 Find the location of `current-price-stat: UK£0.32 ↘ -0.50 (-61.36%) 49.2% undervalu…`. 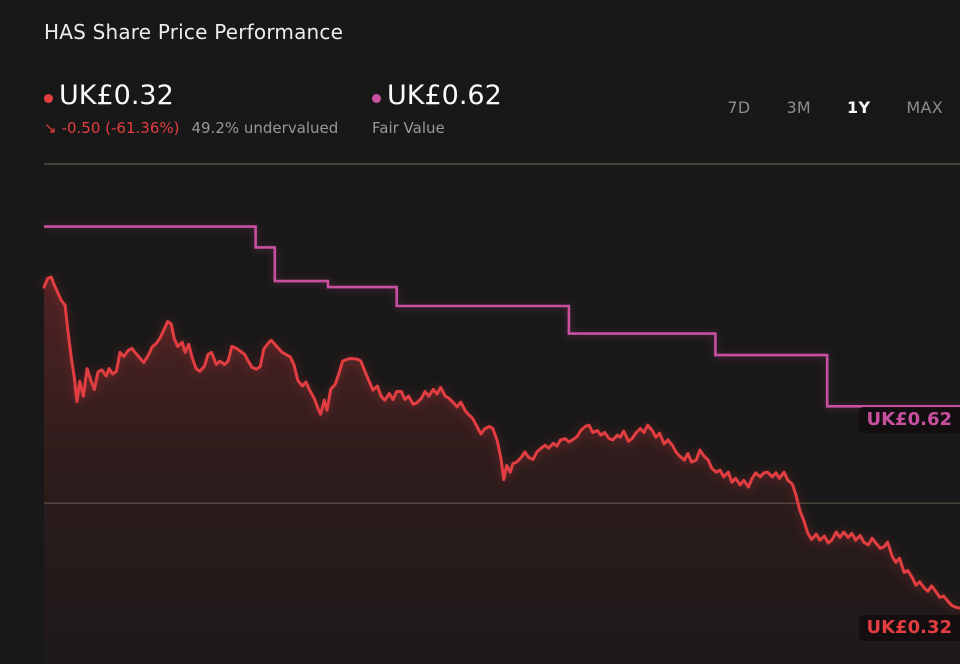

current-price-stat: UK£0.32 ↘ -0.50 (-61.36%) 49.2% undervalu… is located at coordinates (191, 108).